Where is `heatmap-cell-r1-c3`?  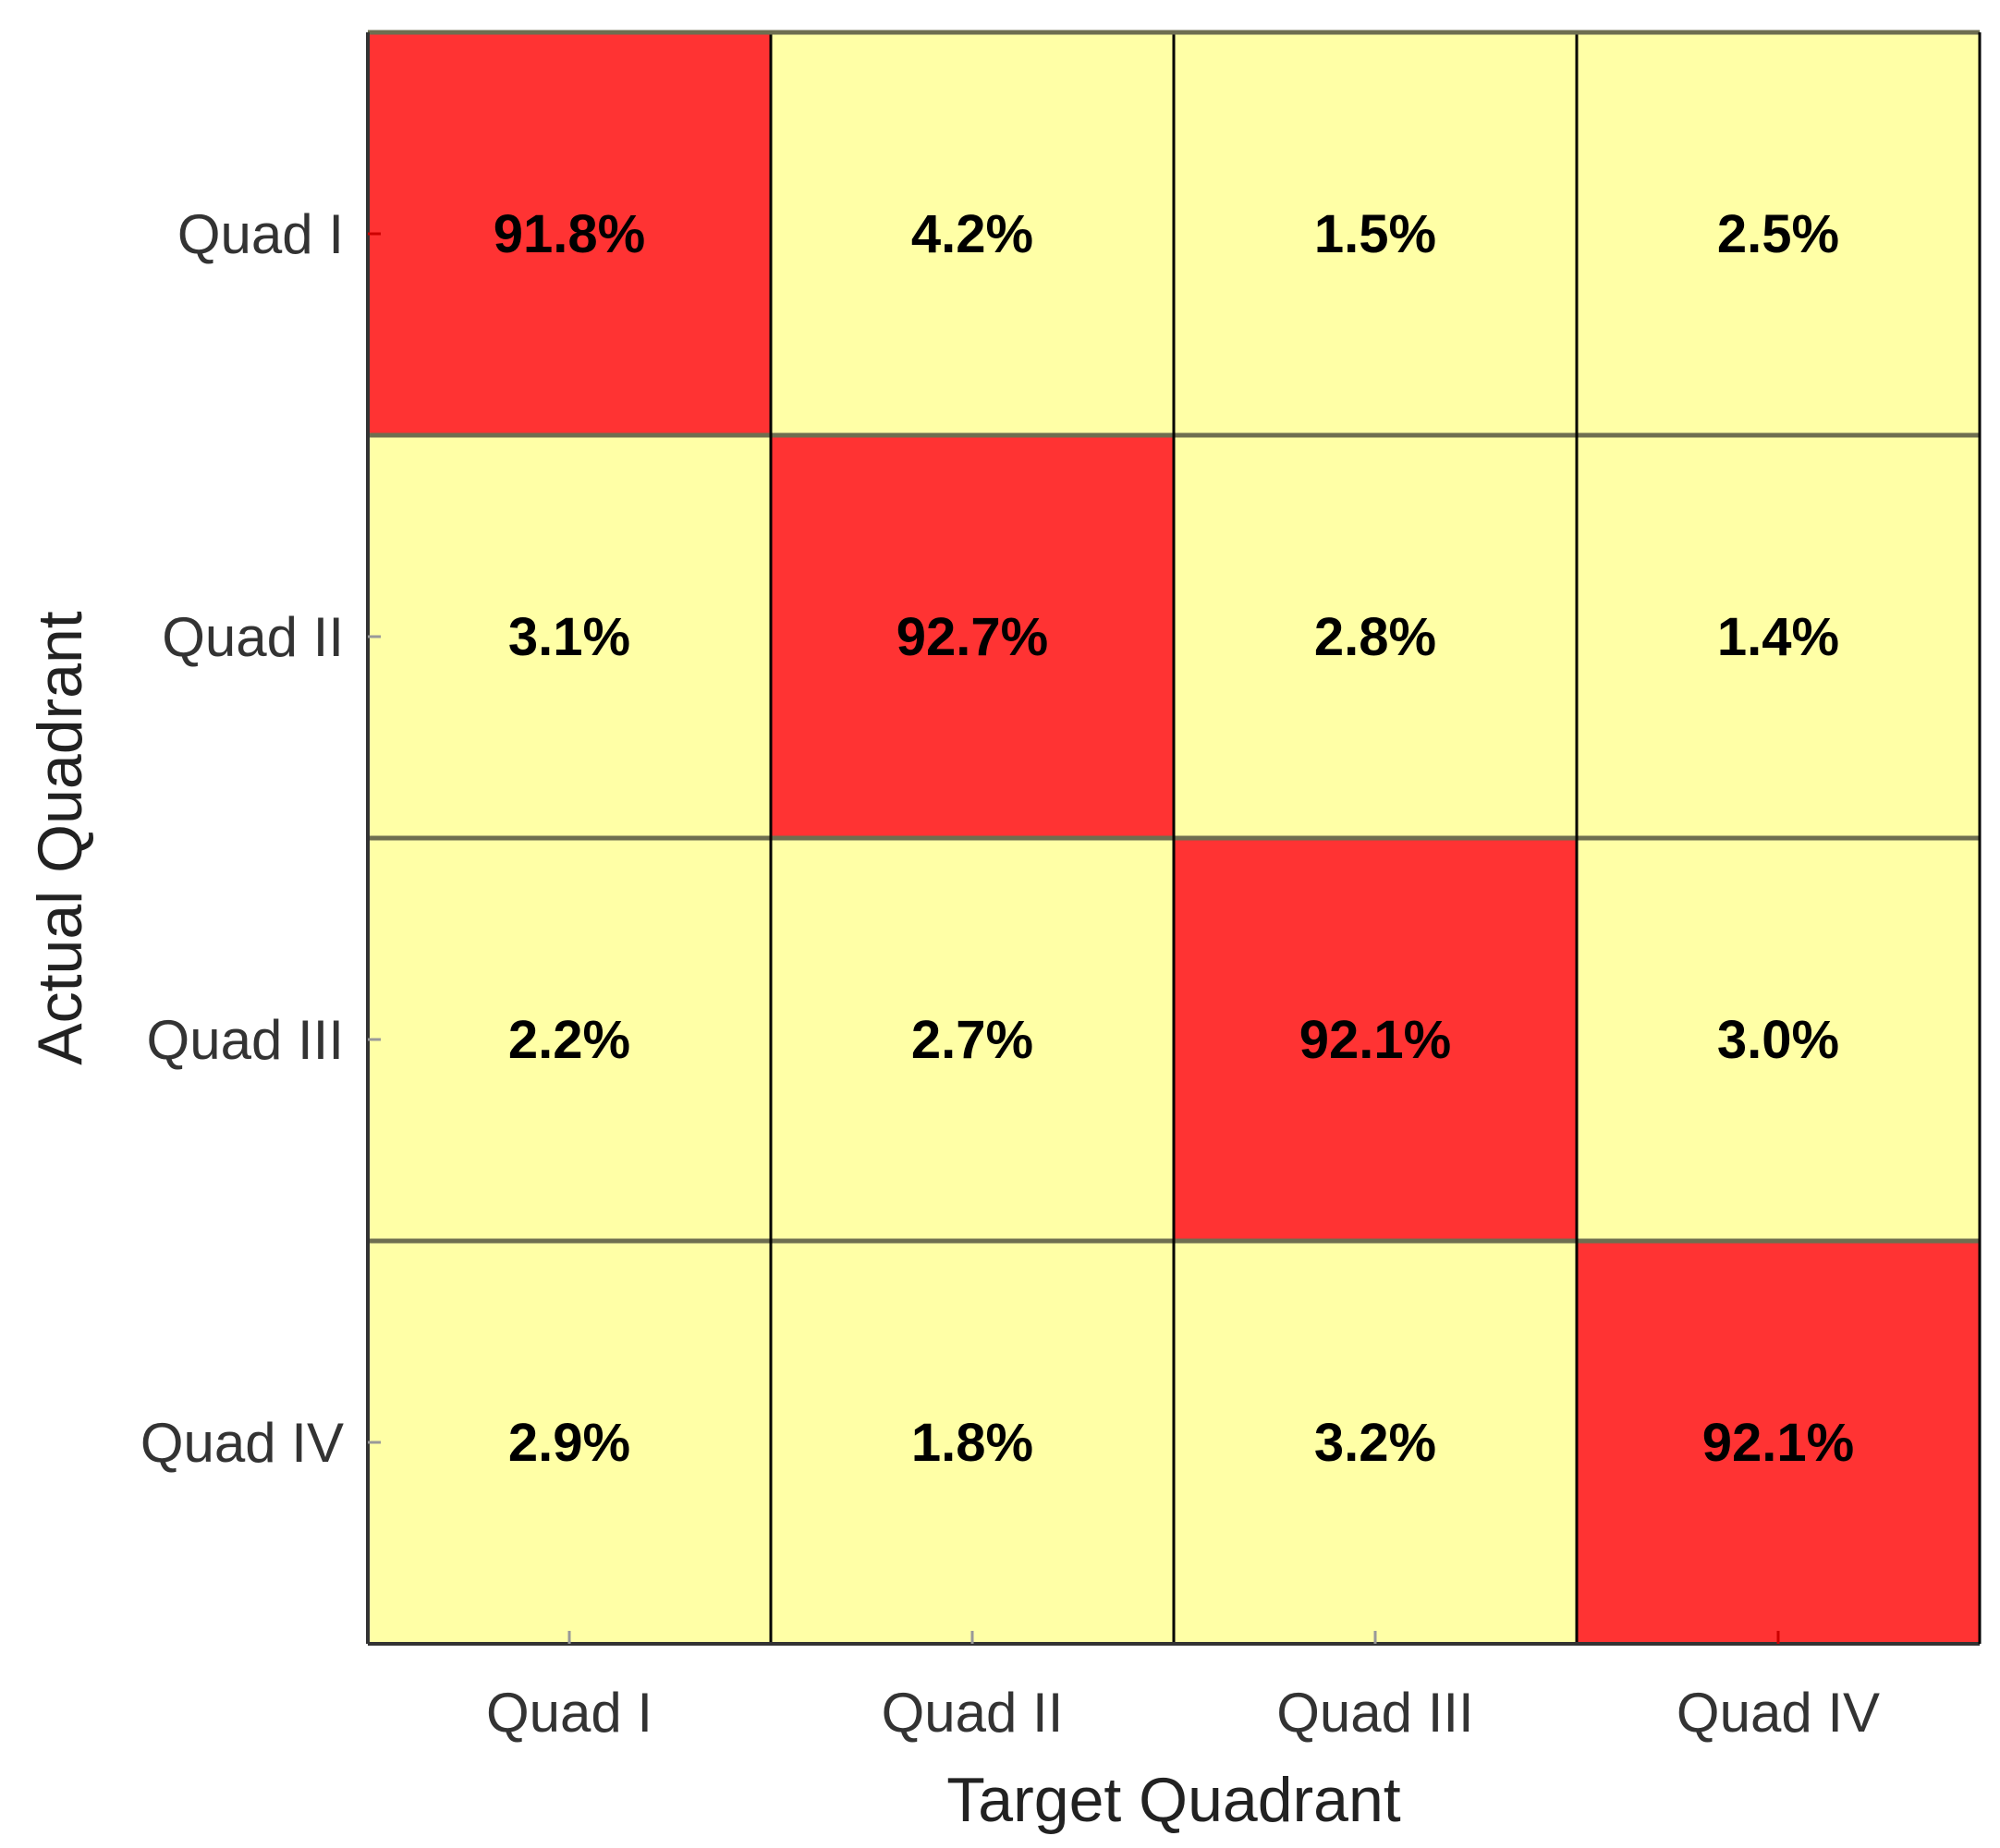
heatmap-cell-r1-c3 is located at coordinates (1376, 233).